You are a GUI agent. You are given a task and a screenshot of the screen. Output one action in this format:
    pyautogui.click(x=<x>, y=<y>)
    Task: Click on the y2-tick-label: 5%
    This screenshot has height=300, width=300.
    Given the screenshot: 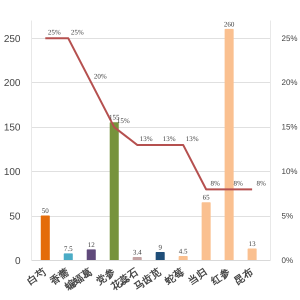 What is the action you would take?
    pyautogui.click(x=288, y=216)
    